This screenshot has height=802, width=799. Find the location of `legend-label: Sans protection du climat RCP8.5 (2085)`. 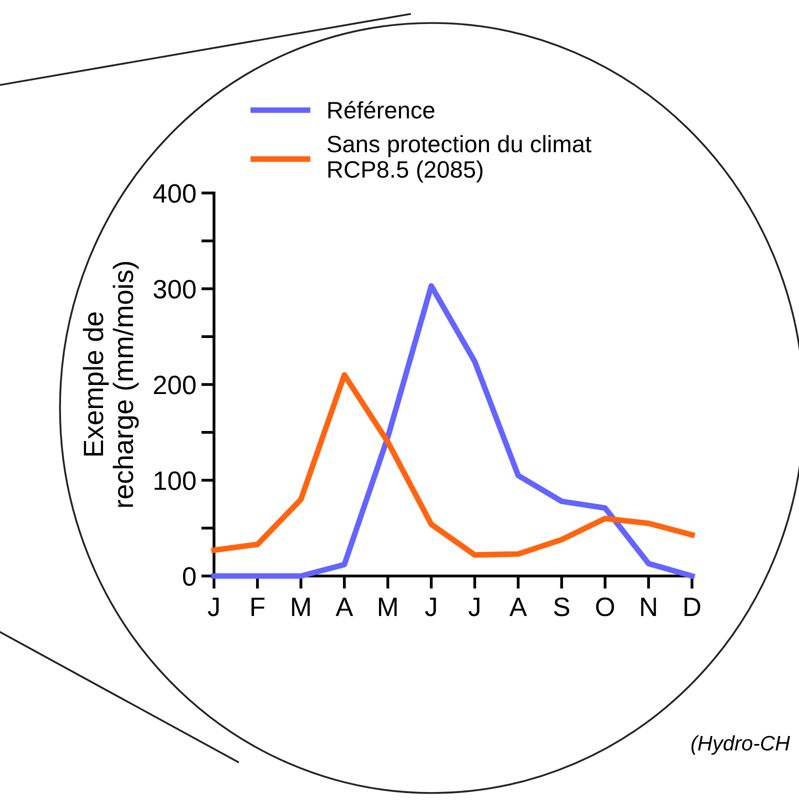

legend-label: Sans protection du climat RCP8.5 (2085) is located at coordinates (460, 158).